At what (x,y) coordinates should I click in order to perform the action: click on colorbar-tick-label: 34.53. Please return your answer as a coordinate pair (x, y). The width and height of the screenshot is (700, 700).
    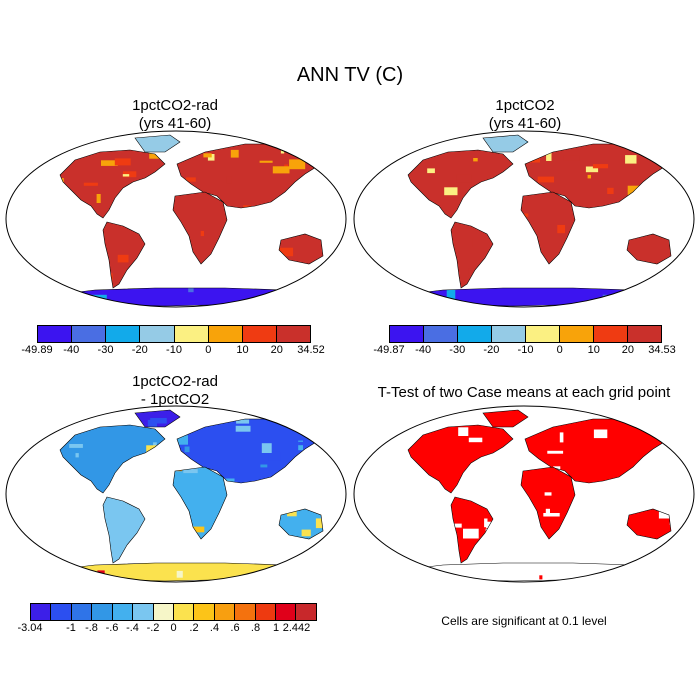
    Looking at the image, I should click on (662, 350).